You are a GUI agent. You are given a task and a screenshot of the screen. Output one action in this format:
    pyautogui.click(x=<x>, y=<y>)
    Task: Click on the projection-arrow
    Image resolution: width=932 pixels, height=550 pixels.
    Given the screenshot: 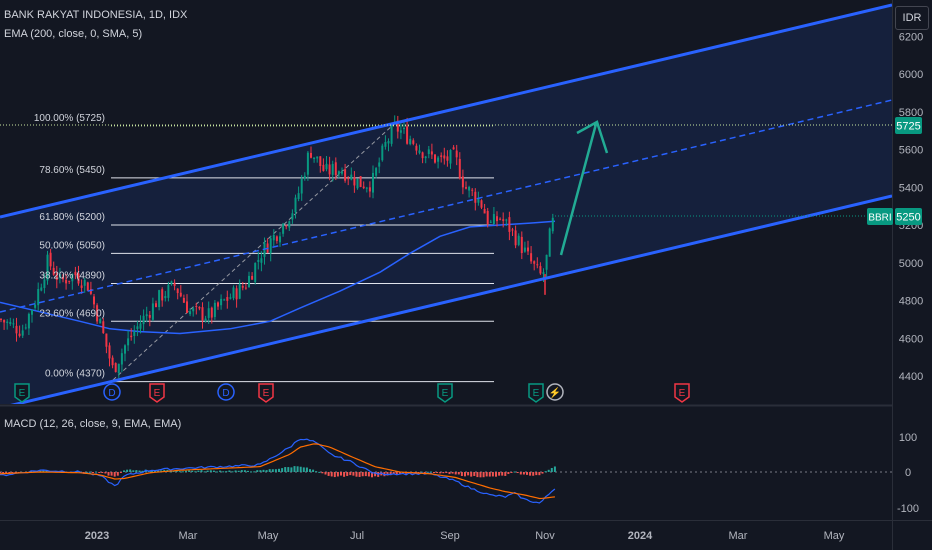 What is the action you would take?
    pyautogui.click(x=584, y=188)
    